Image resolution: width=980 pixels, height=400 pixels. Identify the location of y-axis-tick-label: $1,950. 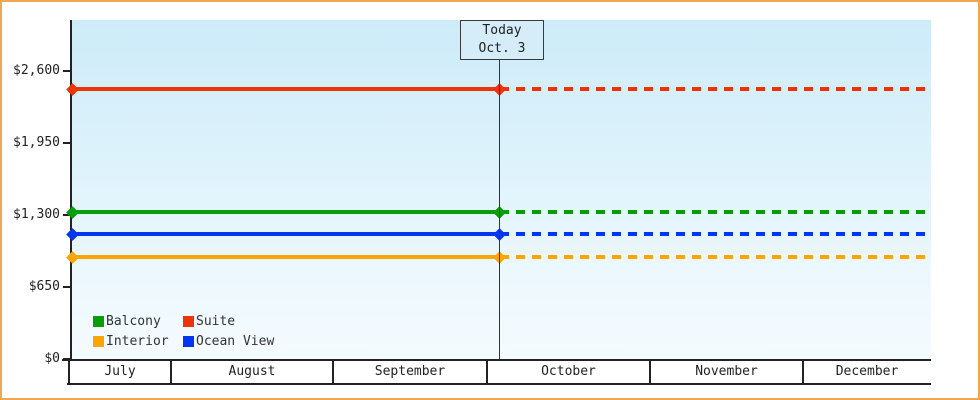
(36, 142).